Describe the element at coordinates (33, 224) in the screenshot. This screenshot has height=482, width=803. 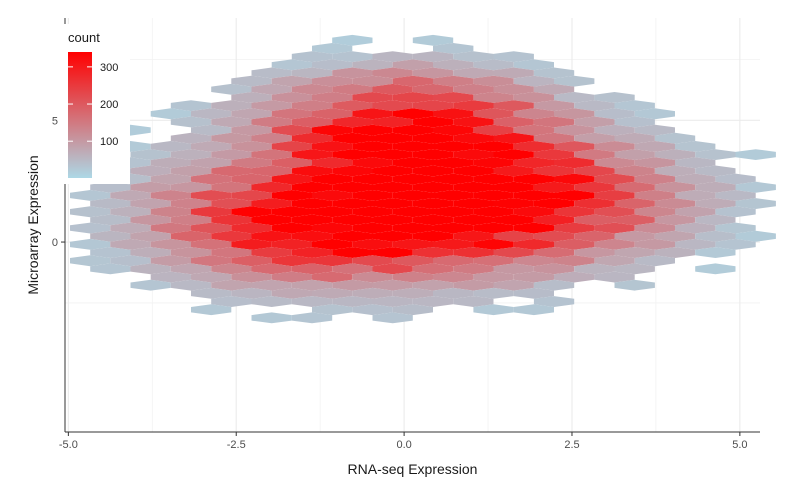
I see `y-axis-title: Microarray Expression` at that location.